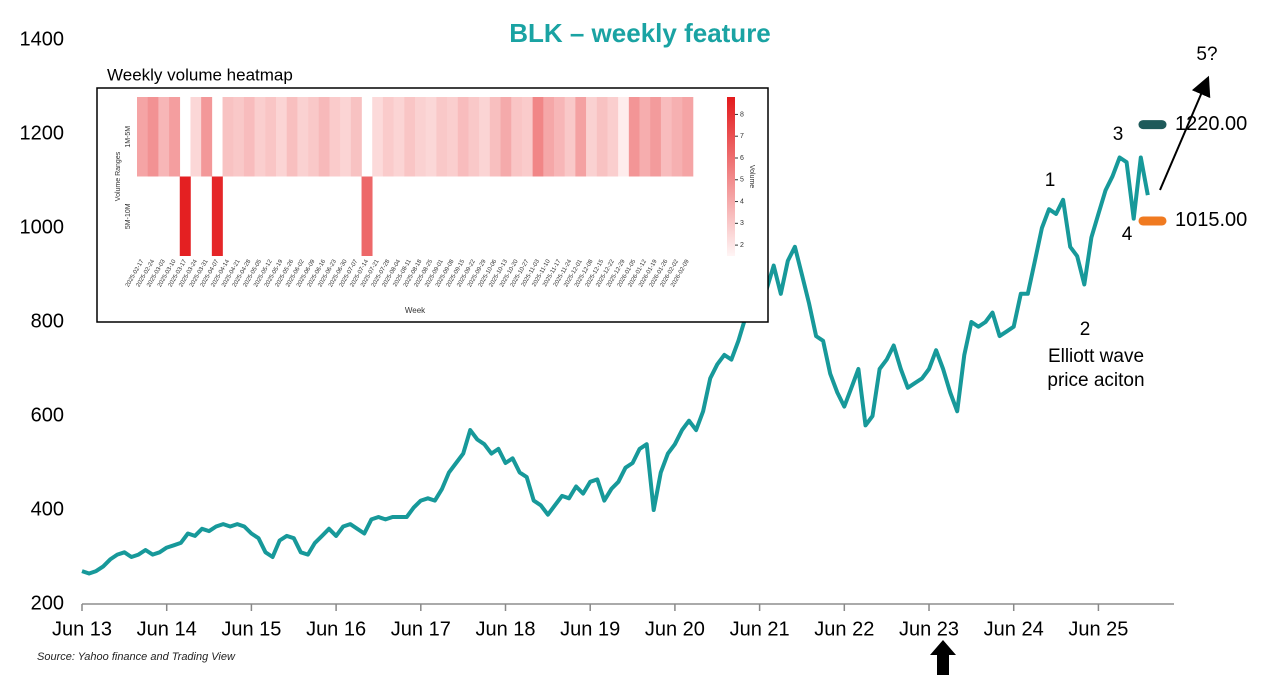 The width and height of the screenshot is (1267, 681). I want to click on x-tick-label: Jun 25, so click(1098, 629).